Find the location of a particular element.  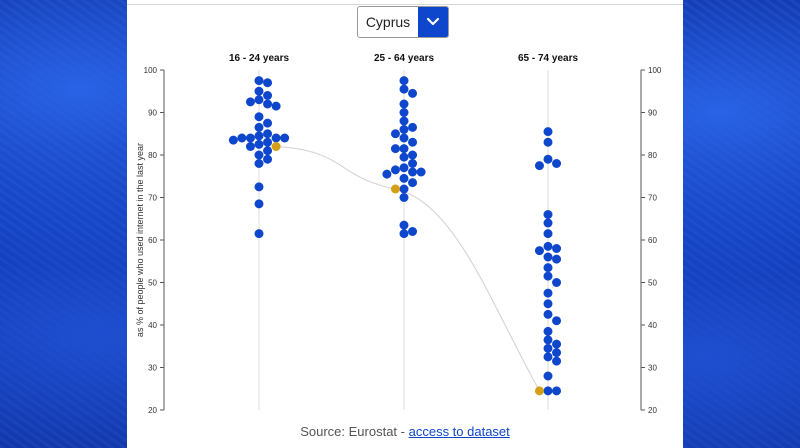

group-header-2: 25 - 64 years is located at coordinates (404, 58).